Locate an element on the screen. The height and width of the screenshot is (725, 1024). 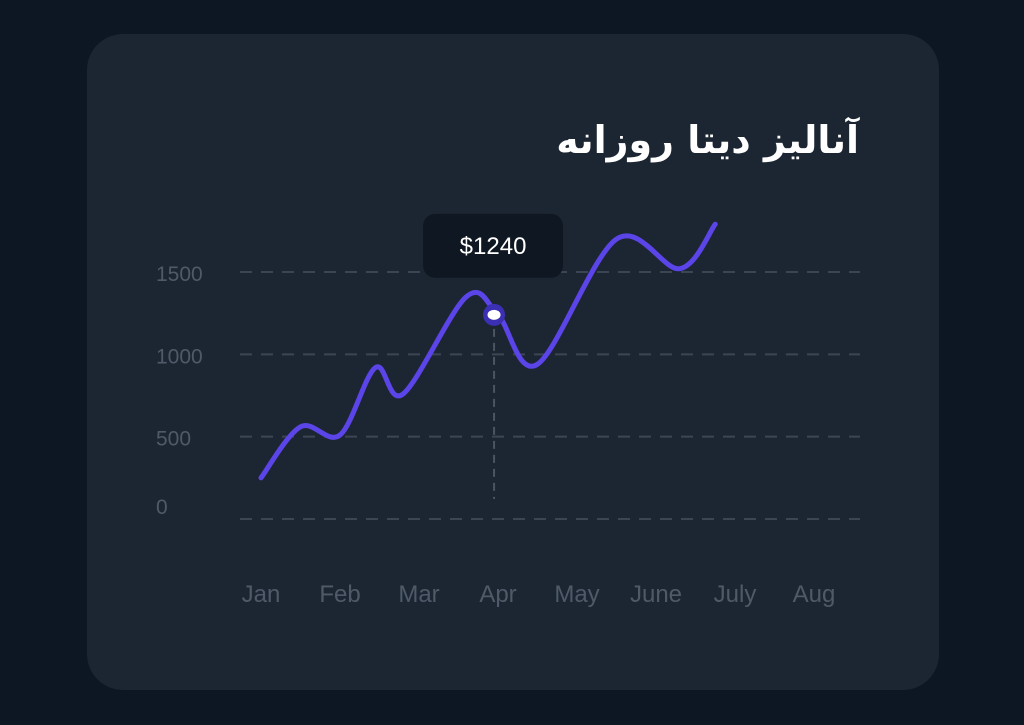
highlight-marker is located at coordinates (494, 314).